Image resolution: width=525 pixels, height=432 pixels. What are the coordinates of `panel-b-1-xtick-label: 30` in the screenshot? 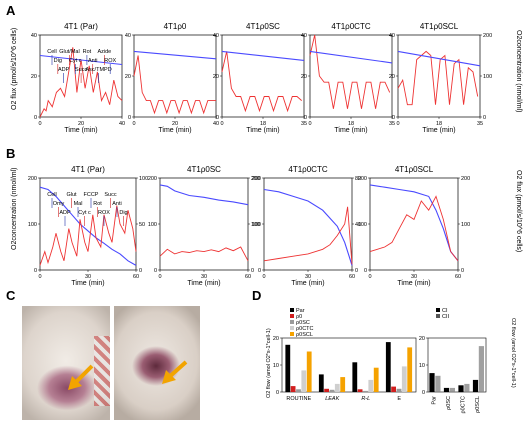 It's located at (204, 277).